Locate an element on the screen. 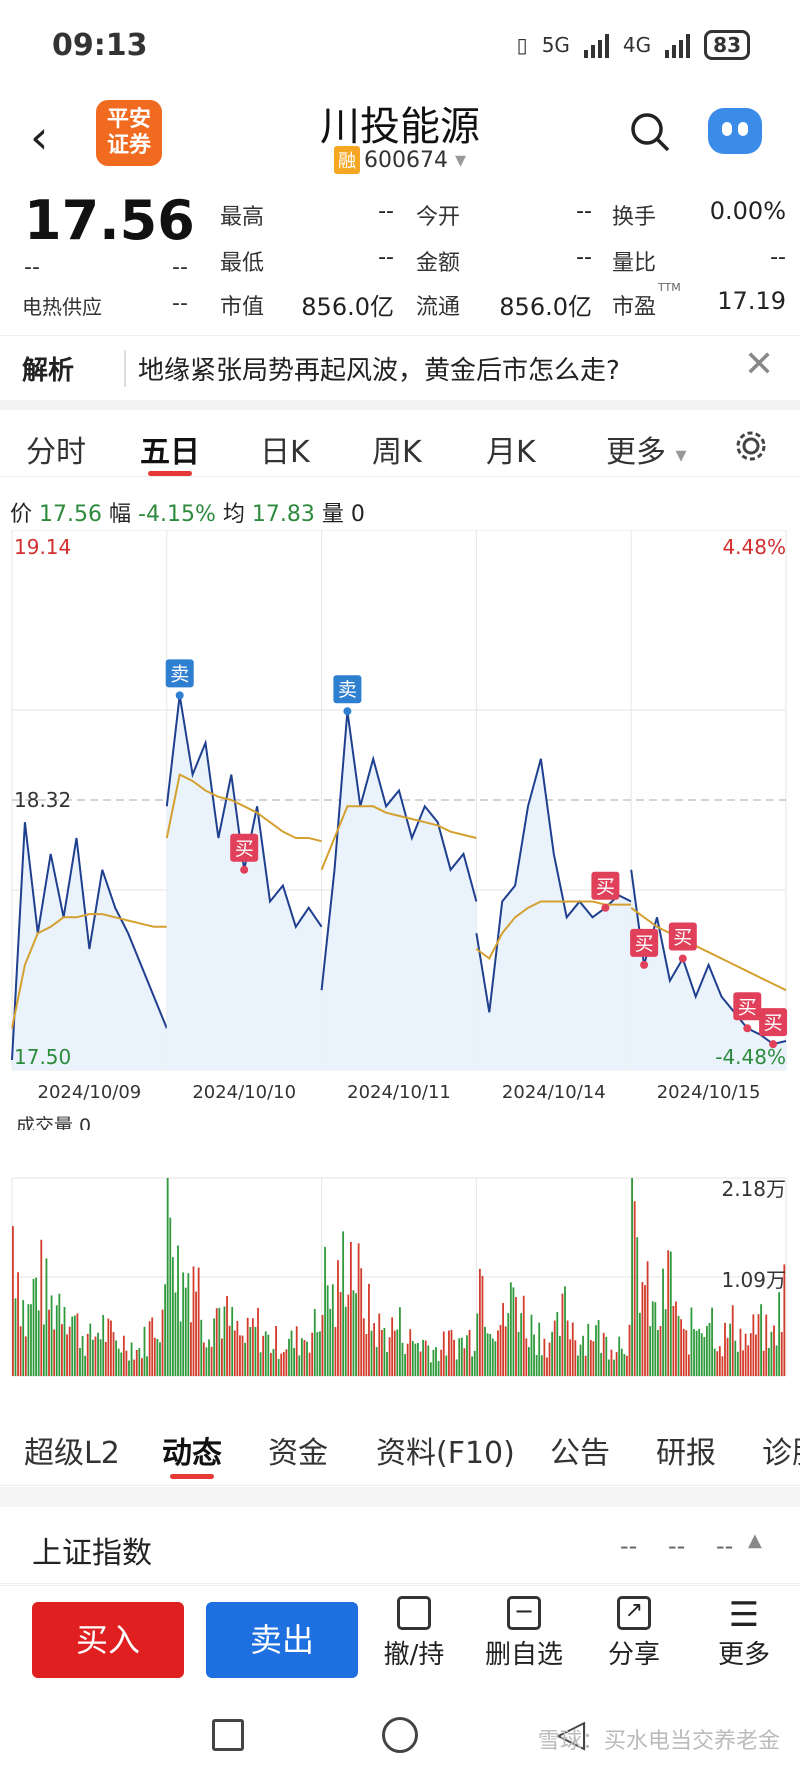 Image resolution: width=800 pixels, height=1776 pixels. cancel-hold-button: 撤/持 is located at coordinates (414, 1633).